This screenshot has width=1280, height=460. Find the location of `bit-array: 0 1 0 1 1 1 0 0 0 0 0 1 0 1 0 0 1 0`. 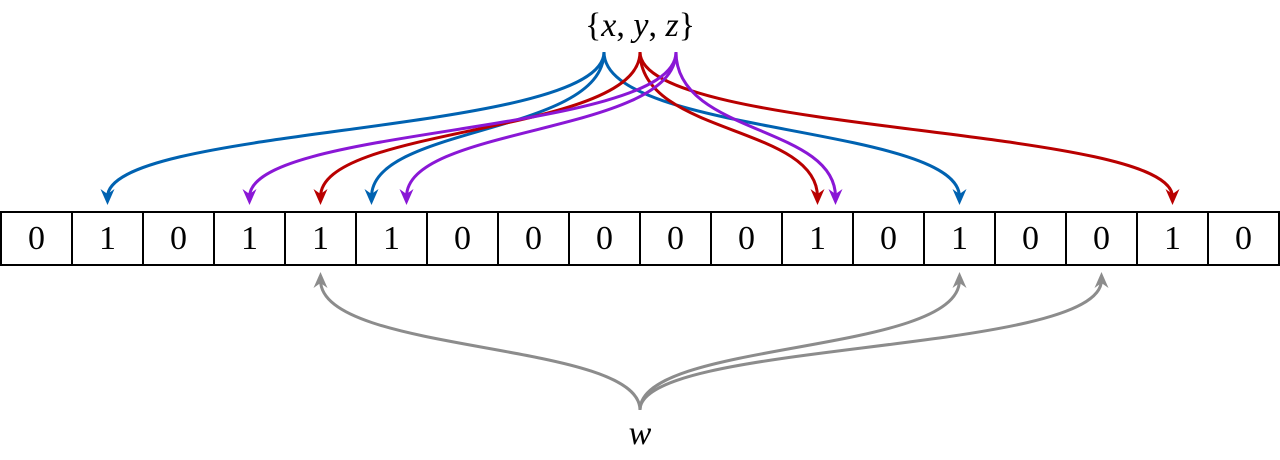

bit-array: 0 1 0 1 1 1 0 0 0 0 0 1 0 1 0 0 1 0 is located at coordinates (640, 238).